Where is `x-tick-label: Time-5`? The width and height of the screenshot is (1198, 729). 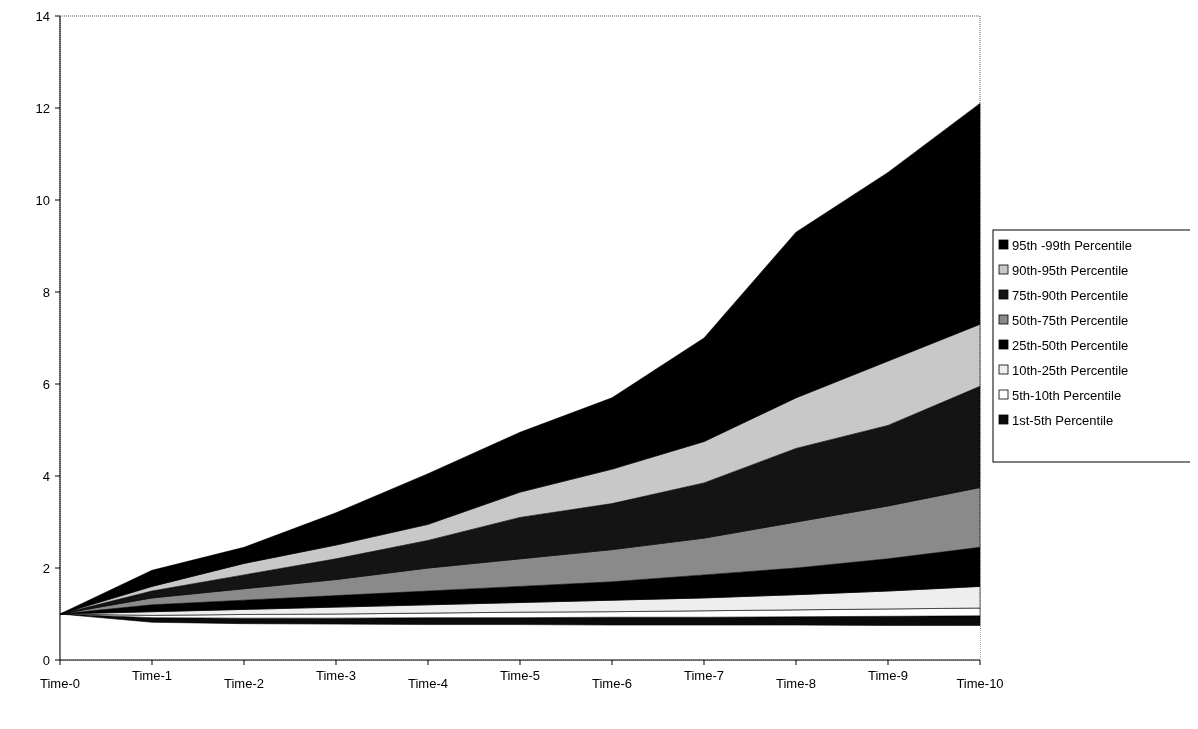 x-tick-label: Time-5 is located at coordinates (520, 675).